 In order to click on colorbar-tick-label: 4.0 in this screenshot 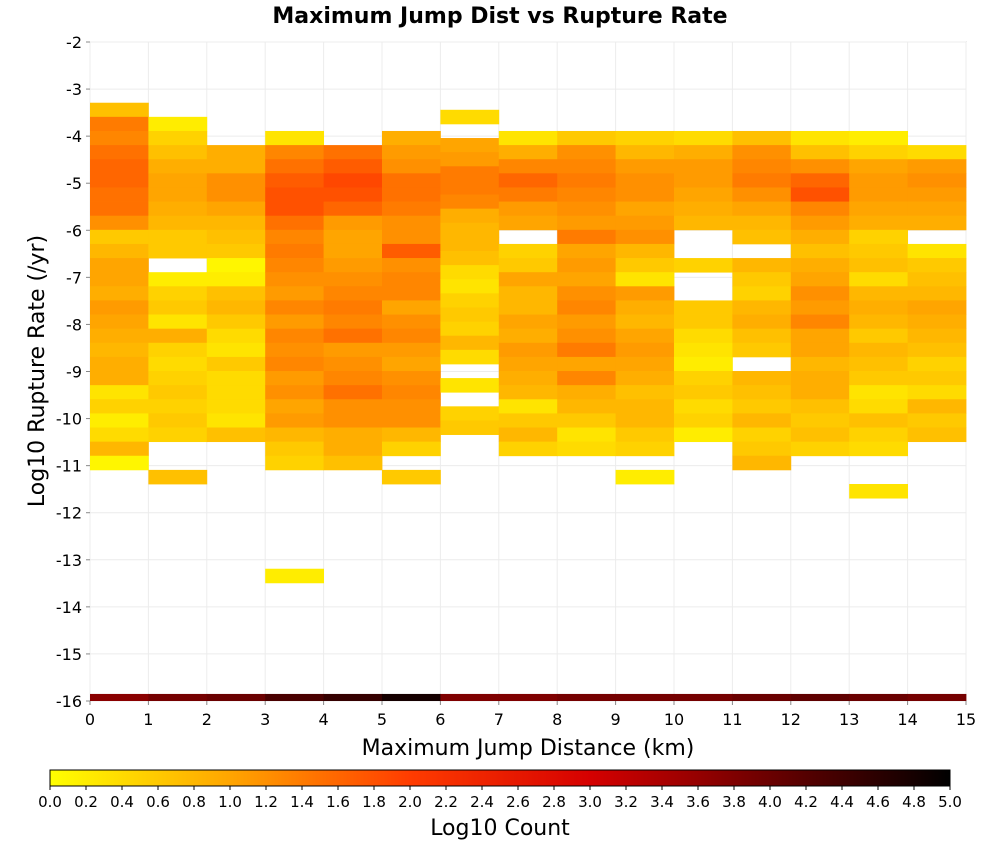, I will do `click(770, 802)`.